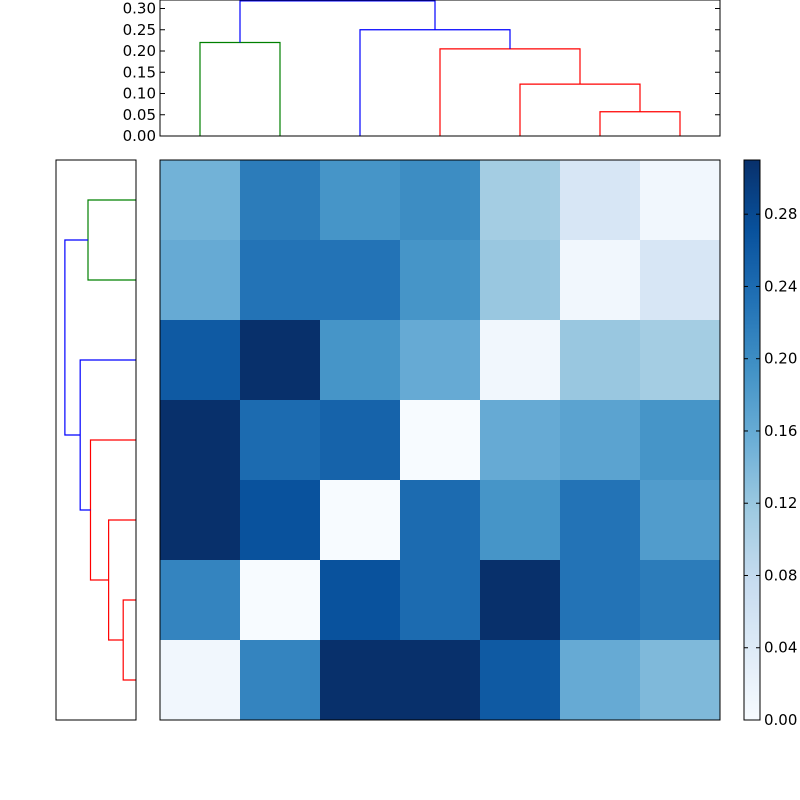 This screenshot has width=800, height=800. Describe the element at coordinates (520, 280) in the screenshot. I see `heatmap-cell-r1-c4` at that location.